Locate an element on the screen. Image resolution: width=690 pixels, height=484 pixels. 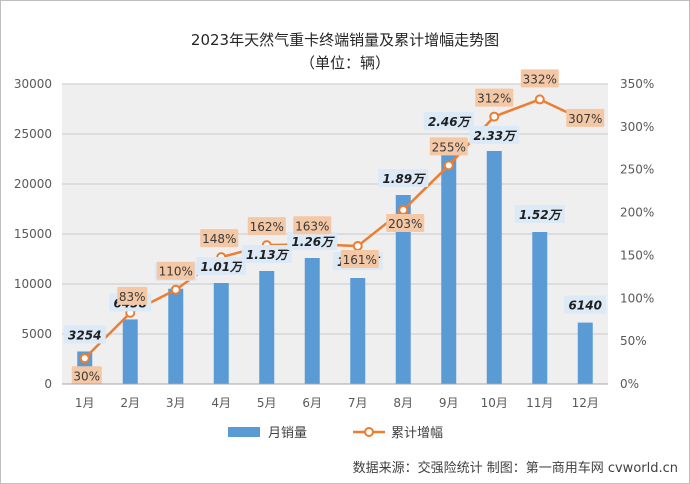
growth-label: 110% is located at coordinates (176, 272).